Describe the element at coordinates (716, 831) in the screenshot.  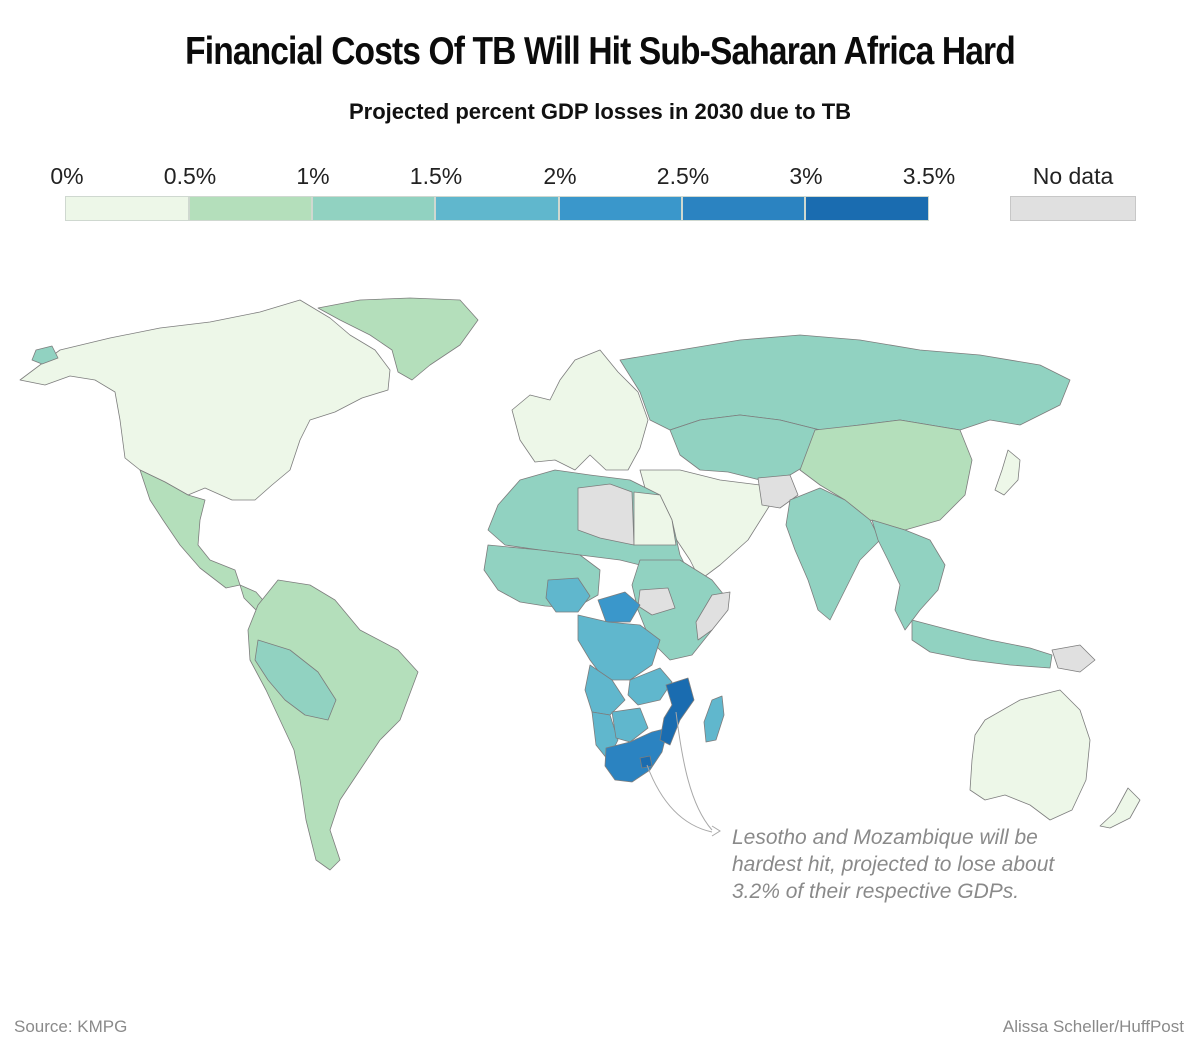
I see `annotation-arrowhead` at that location.